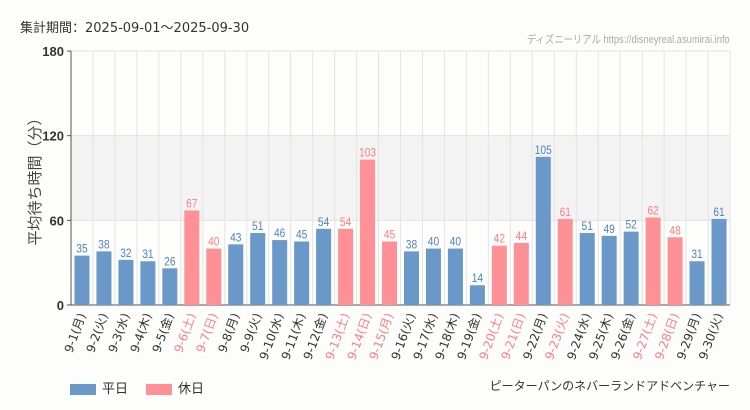 The image size is (750, 410). Describe the element at coordinates (609, 386) in the screenshot. I see `attraction-name: ピーターパンのネバーランドアドベンチャー` at that location.